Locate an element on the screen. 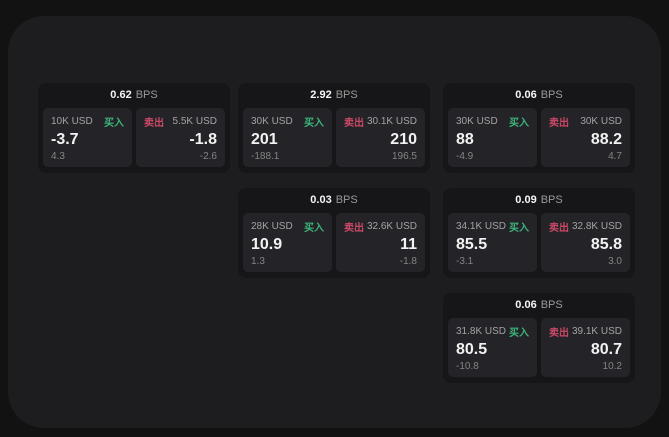 This screenshot has height=437, width=669. sell-cell: 卖出 32.8K USD 85.8 3.0 is located at coordinates (585, 242).